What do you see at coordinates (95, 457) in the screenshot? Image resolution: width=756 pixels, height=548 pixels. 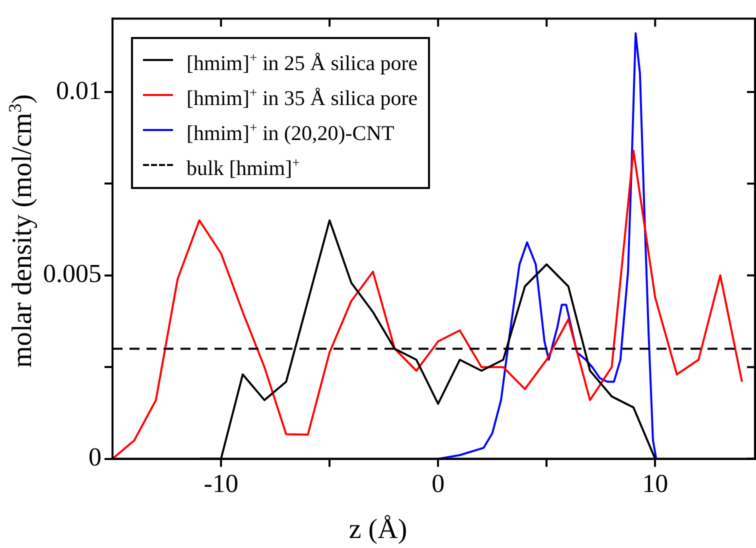 I see `y-tick-label: 0` at bounding box center [95, 457].